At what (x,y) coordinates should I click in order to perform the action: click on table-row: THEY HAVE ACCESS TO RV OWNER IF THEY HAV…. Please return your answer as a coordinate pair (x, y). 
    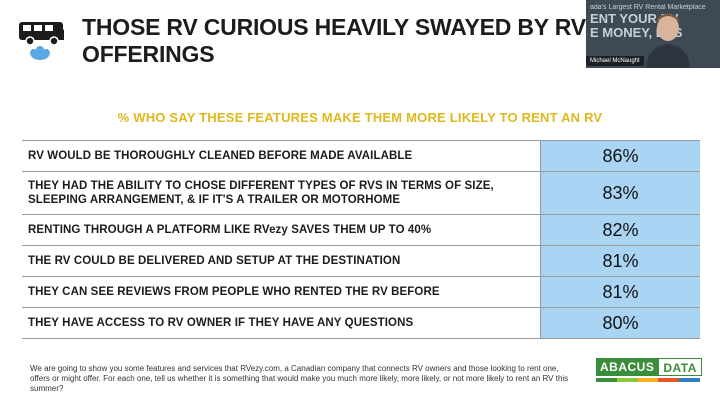
    Looking at the image, I should click on (361, 323).